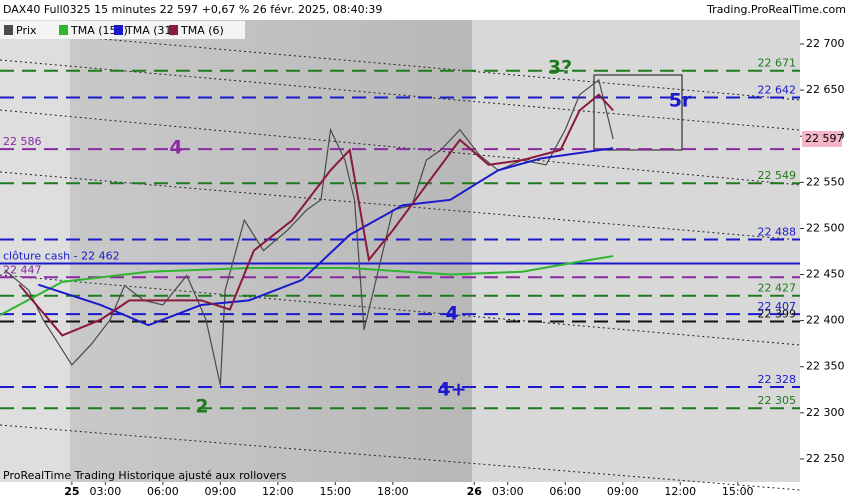  I want to click on y-tick-label: 22 700, so click(825, 43).